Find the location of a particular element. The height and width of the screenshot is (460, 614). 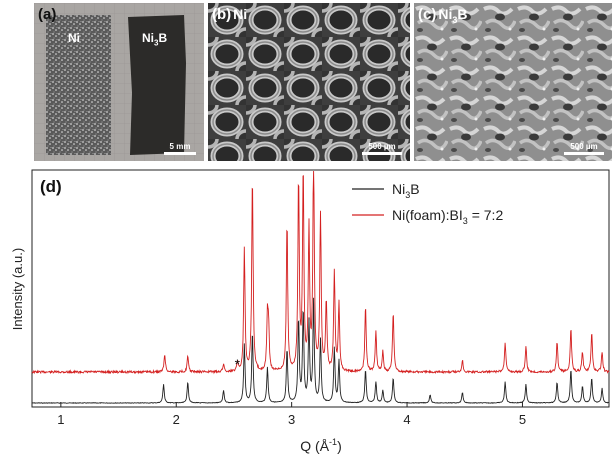

x-tick-label: 4 is located at coordinates (406, 419).